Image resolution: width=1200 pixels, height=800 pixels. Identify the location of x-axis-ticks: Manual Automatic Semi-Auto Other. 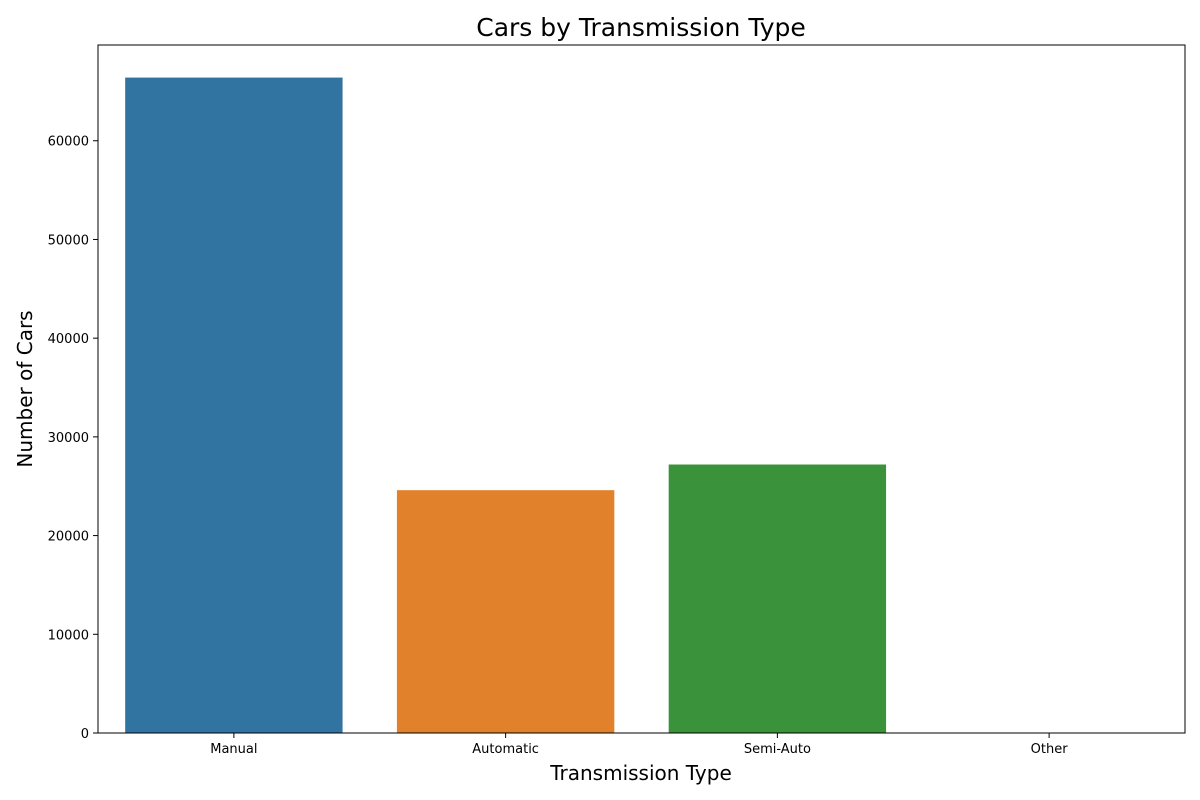
(639, 745).